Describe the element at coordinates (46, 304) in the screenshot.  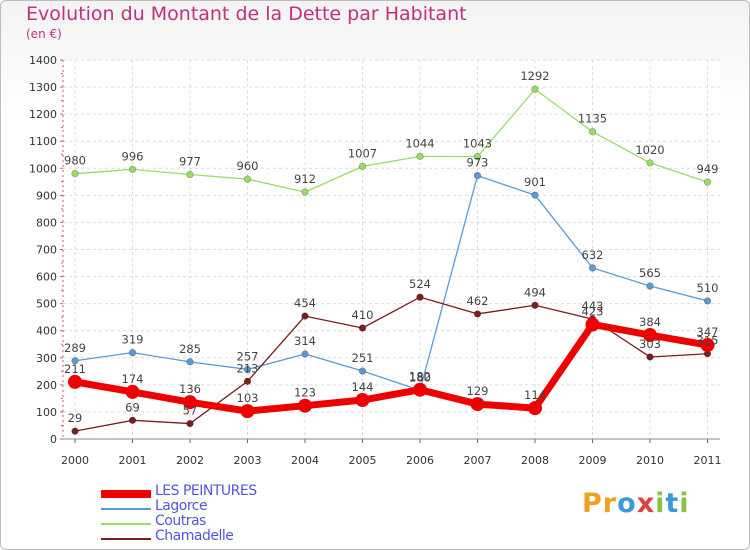
I see `y-tick-label: 500` at that location.